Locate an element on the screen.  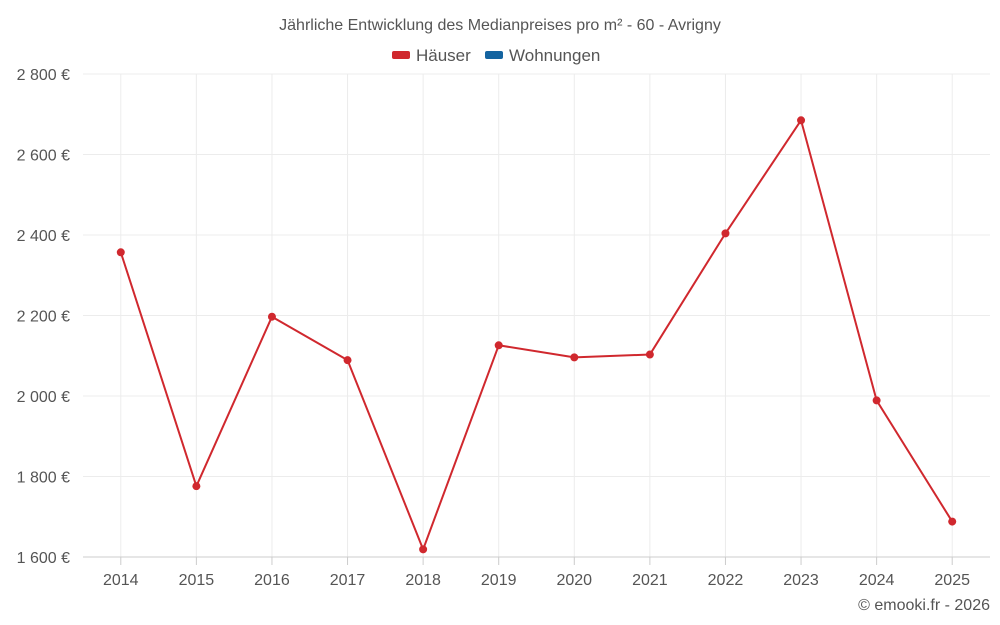
legend-item-haeuser: Häuser is located at coordinates (431, 55).